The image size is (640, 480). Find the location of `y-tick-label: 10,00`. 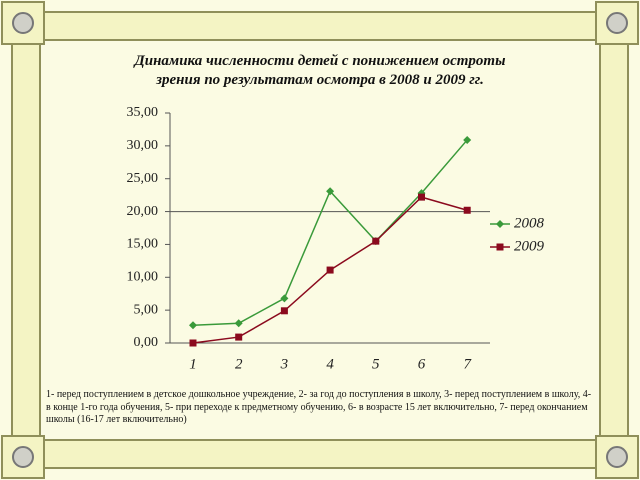

y-tick-label: 10,00 is located at coordinates (143, 277).